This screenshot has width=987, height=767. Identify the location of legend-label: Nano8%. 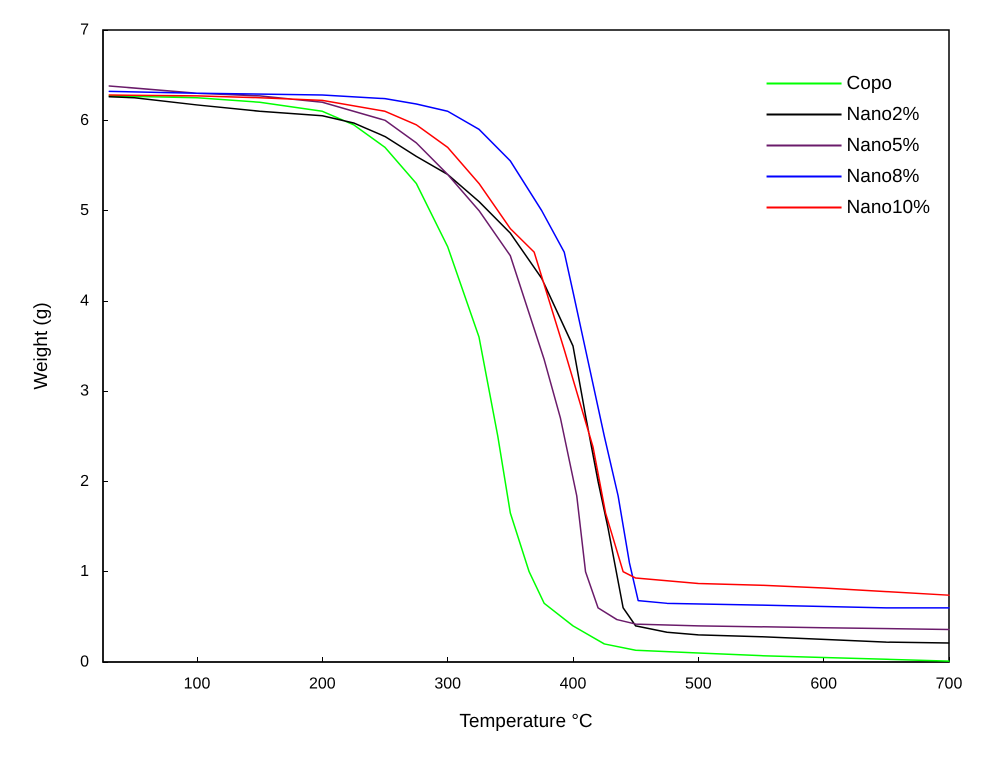
(883, 176).